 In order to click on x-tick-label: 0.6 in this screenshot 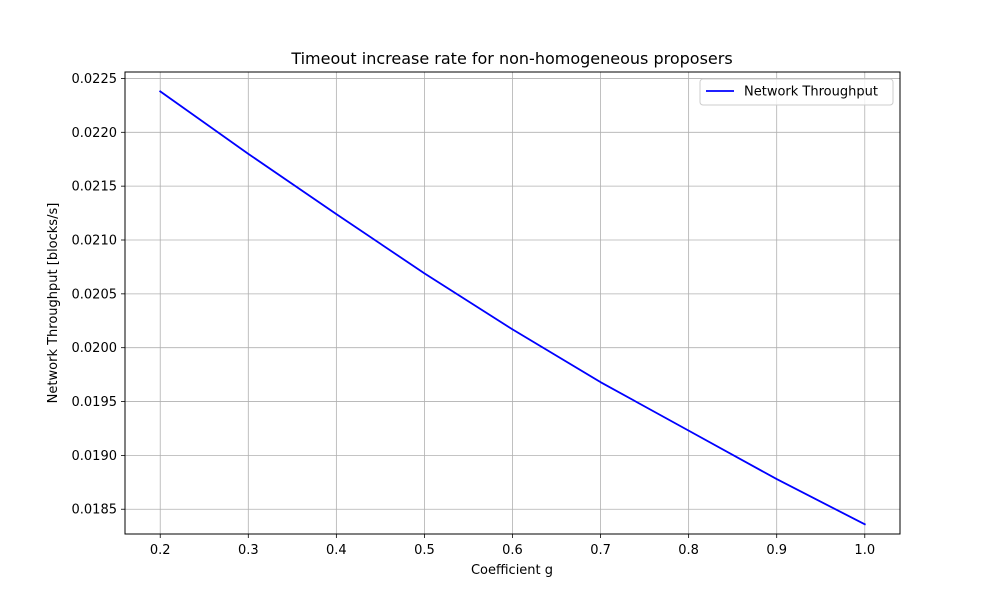, I will do `click(512, 550)`.